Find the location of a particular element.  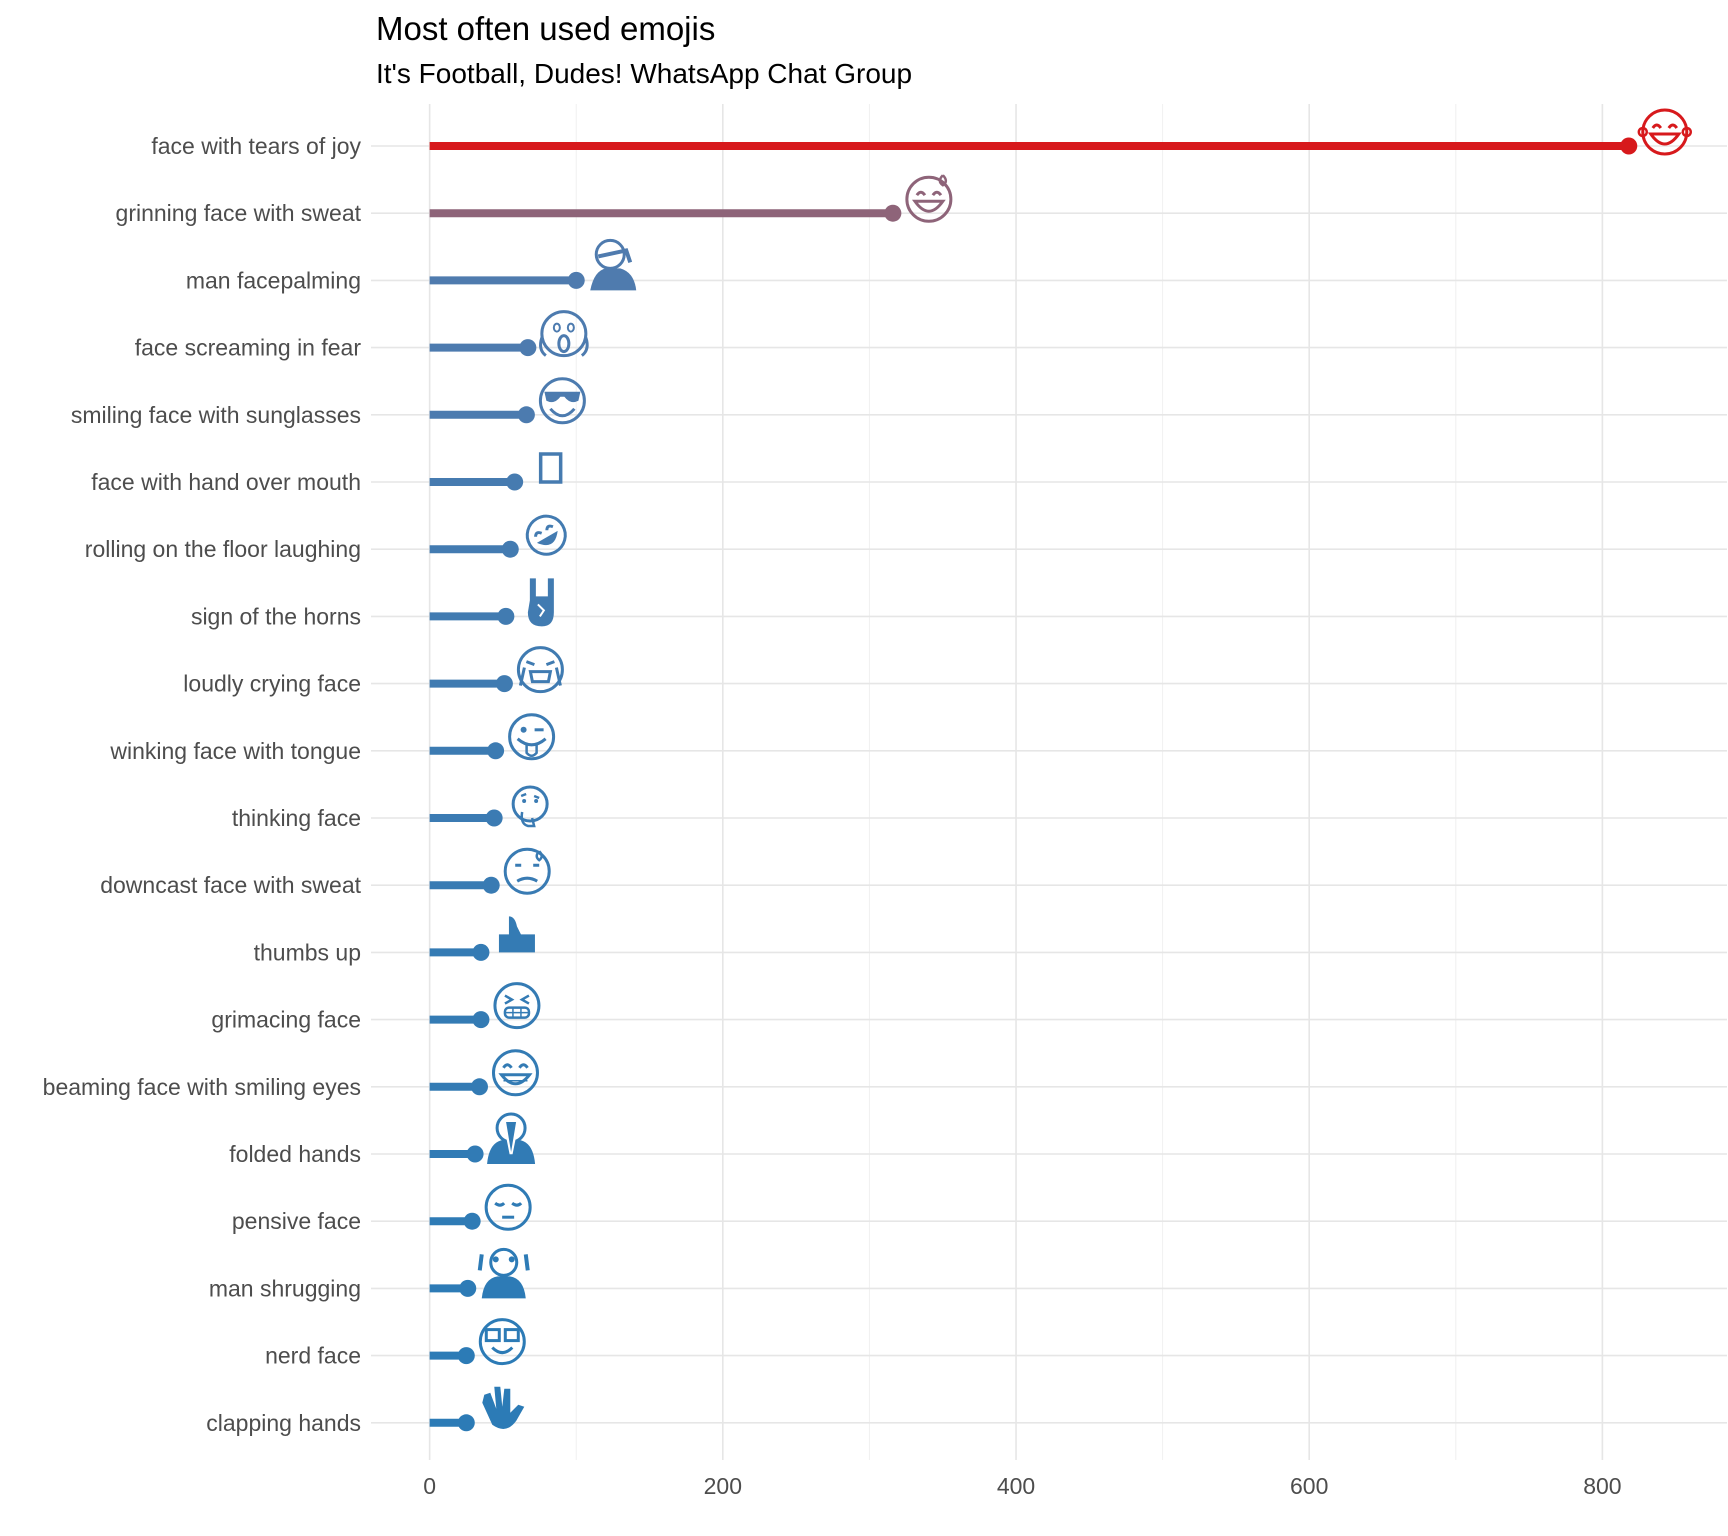

nerd-face-icon is located at coordinates (502, 1342).